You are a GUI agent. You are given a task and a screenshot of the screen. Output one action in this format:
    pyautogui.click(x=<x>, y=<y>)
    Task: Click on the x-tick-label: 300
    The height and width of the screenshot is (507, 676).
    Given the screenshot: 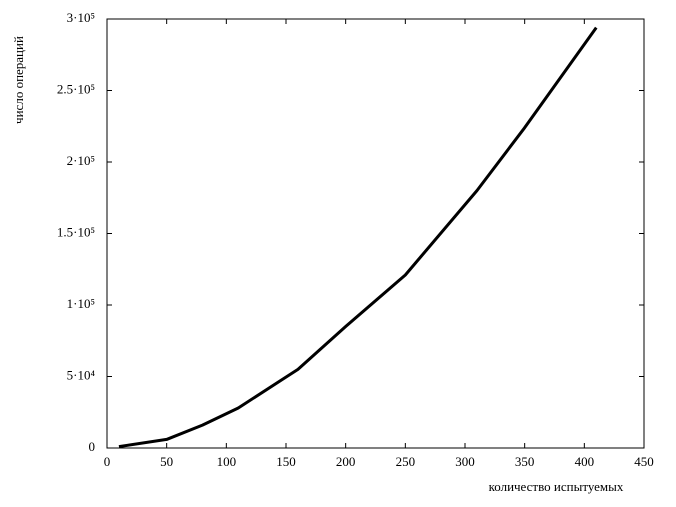 What is the action you would take?
    pyautogui.click(x=465, y=461)
    